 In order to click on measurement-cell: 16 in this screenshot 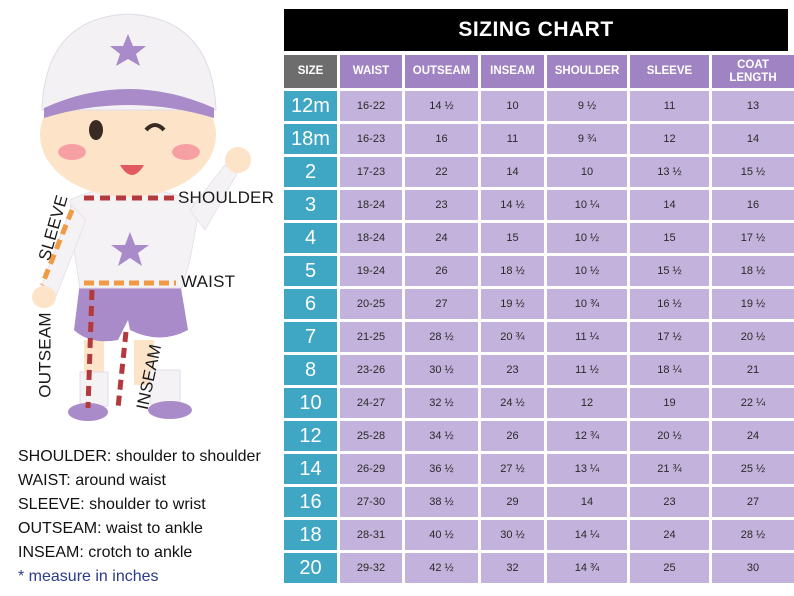, I will do `click(753, 205)`.